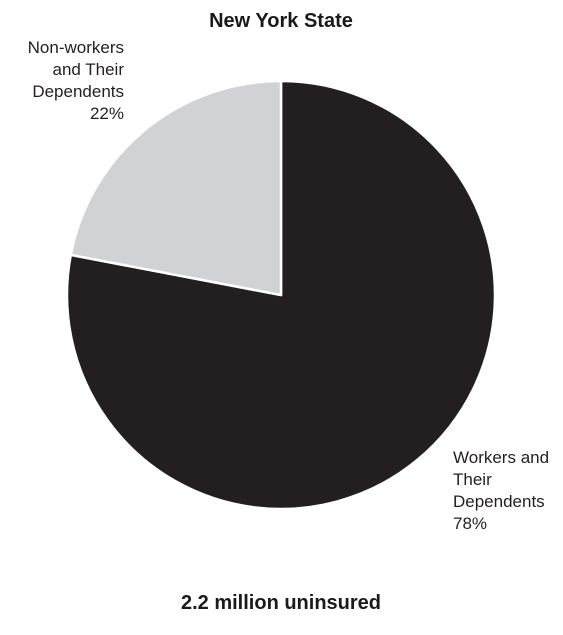 Image resolution: width=563 pixels, height=635 pixels. What do you see at coordinates (76, 80) in the screenshot?
I see `slice-label-non-workers: Non-workers and Their Dependents 22%` at bounding box center [76, 80].